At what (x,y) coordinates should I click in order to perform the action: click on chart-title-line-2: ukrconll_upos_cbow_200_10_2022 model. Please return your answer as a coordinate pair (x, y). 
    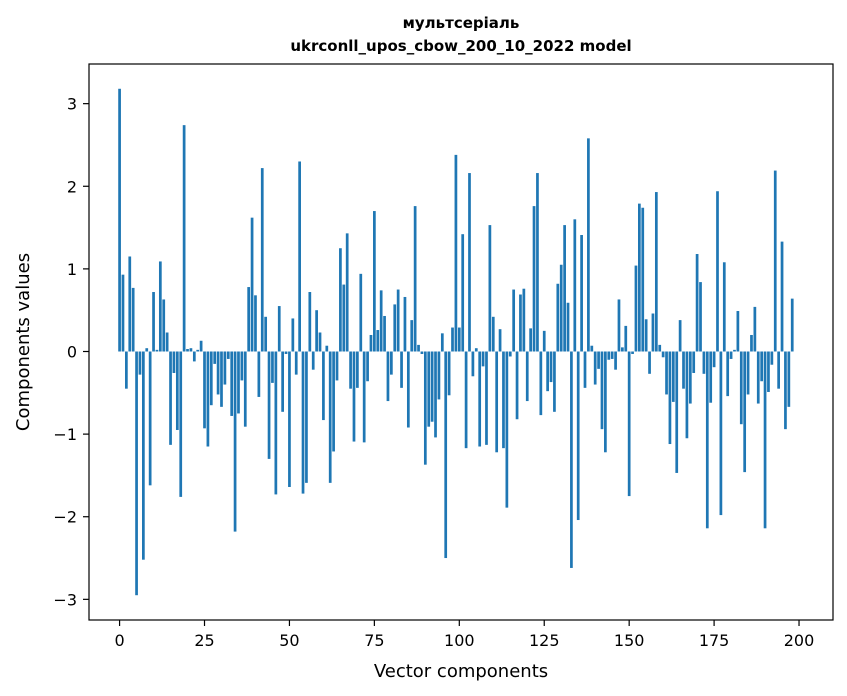
    Looking at the image, I should click on (460, 46).